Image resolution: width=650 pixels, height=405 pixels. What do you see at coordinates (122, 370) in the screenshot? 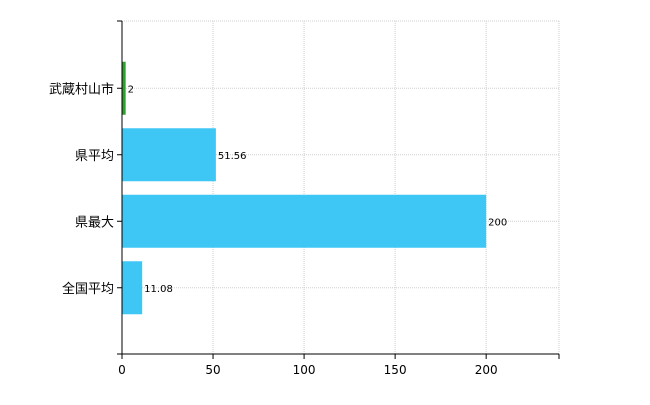
I see `x-tick-label: 0` at bounding box center [122, 370].